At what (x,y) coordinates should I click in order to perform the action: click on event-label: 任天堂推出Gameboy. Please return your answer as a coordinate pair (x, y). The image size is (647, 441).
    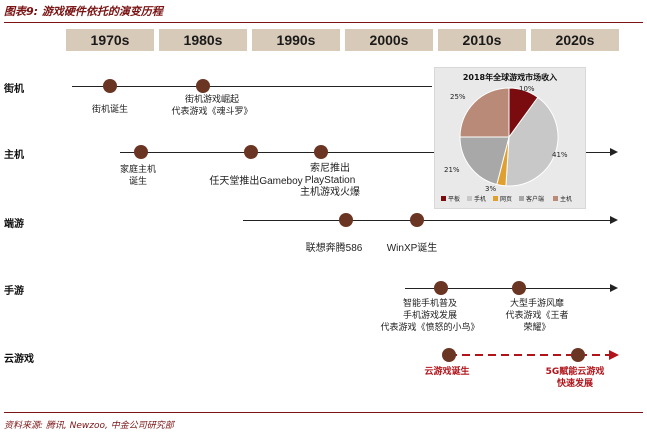
    Looking at the image, I should click on (256, 181).